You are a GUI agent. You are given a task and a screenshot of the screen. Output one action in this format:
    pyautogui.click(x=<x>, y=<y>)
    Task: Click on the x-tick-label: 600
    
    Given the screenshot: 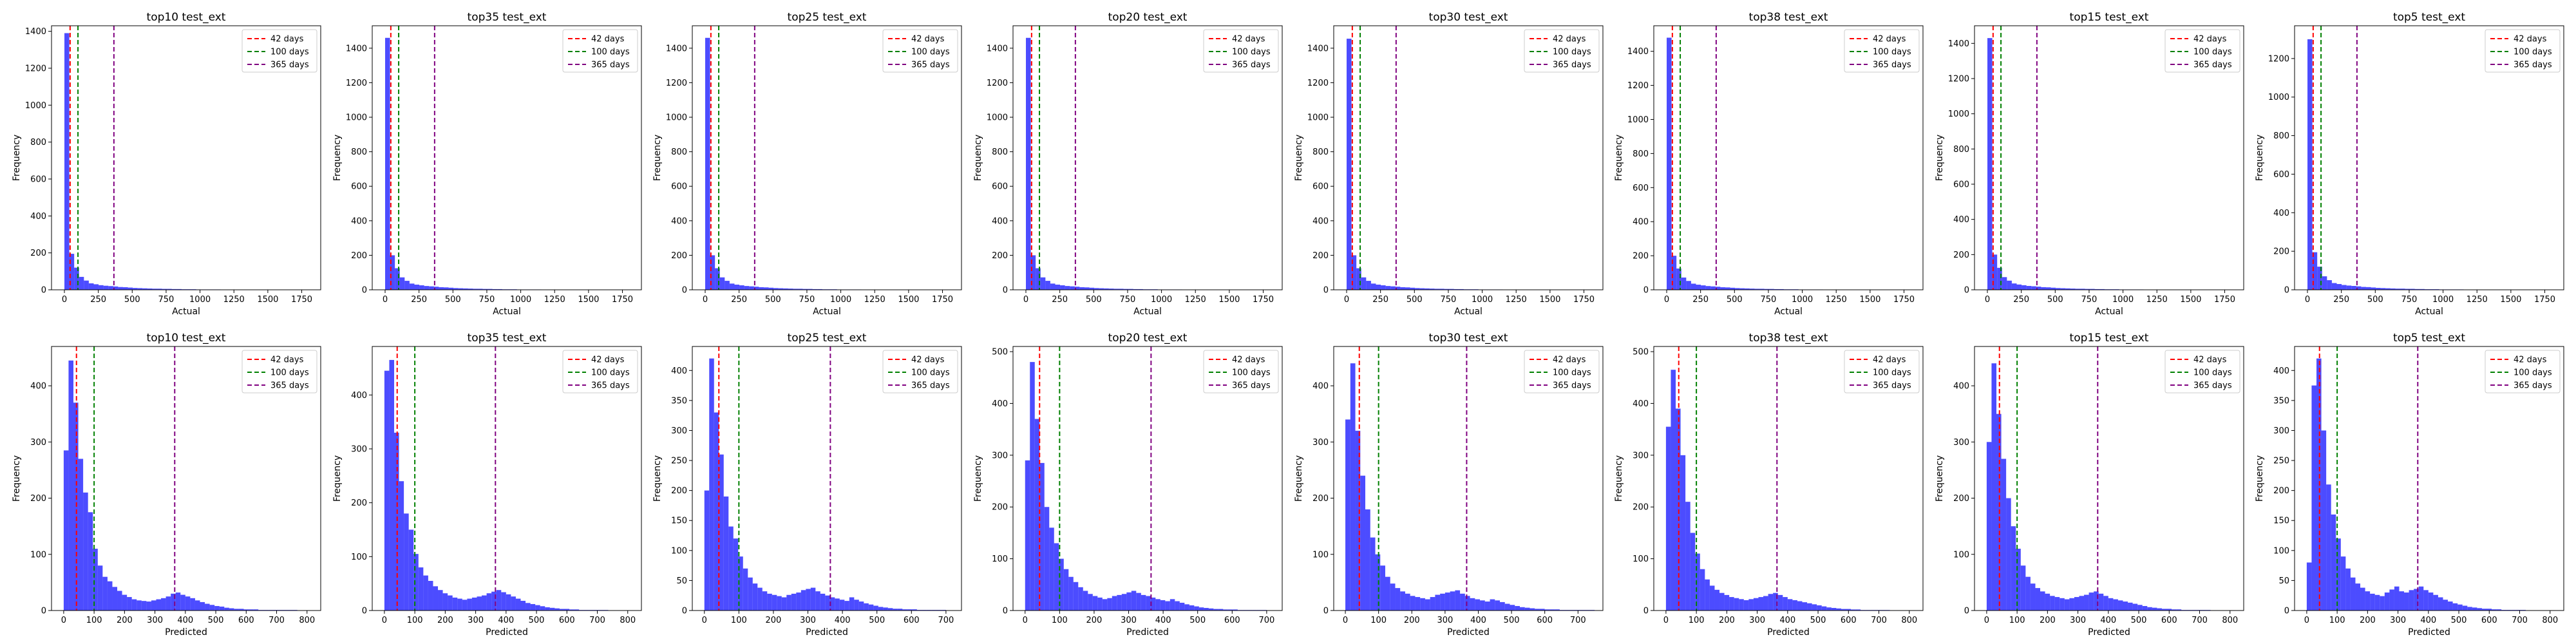 What is the action you would take?
    pyautogui.click(x=2489, y=620)
    